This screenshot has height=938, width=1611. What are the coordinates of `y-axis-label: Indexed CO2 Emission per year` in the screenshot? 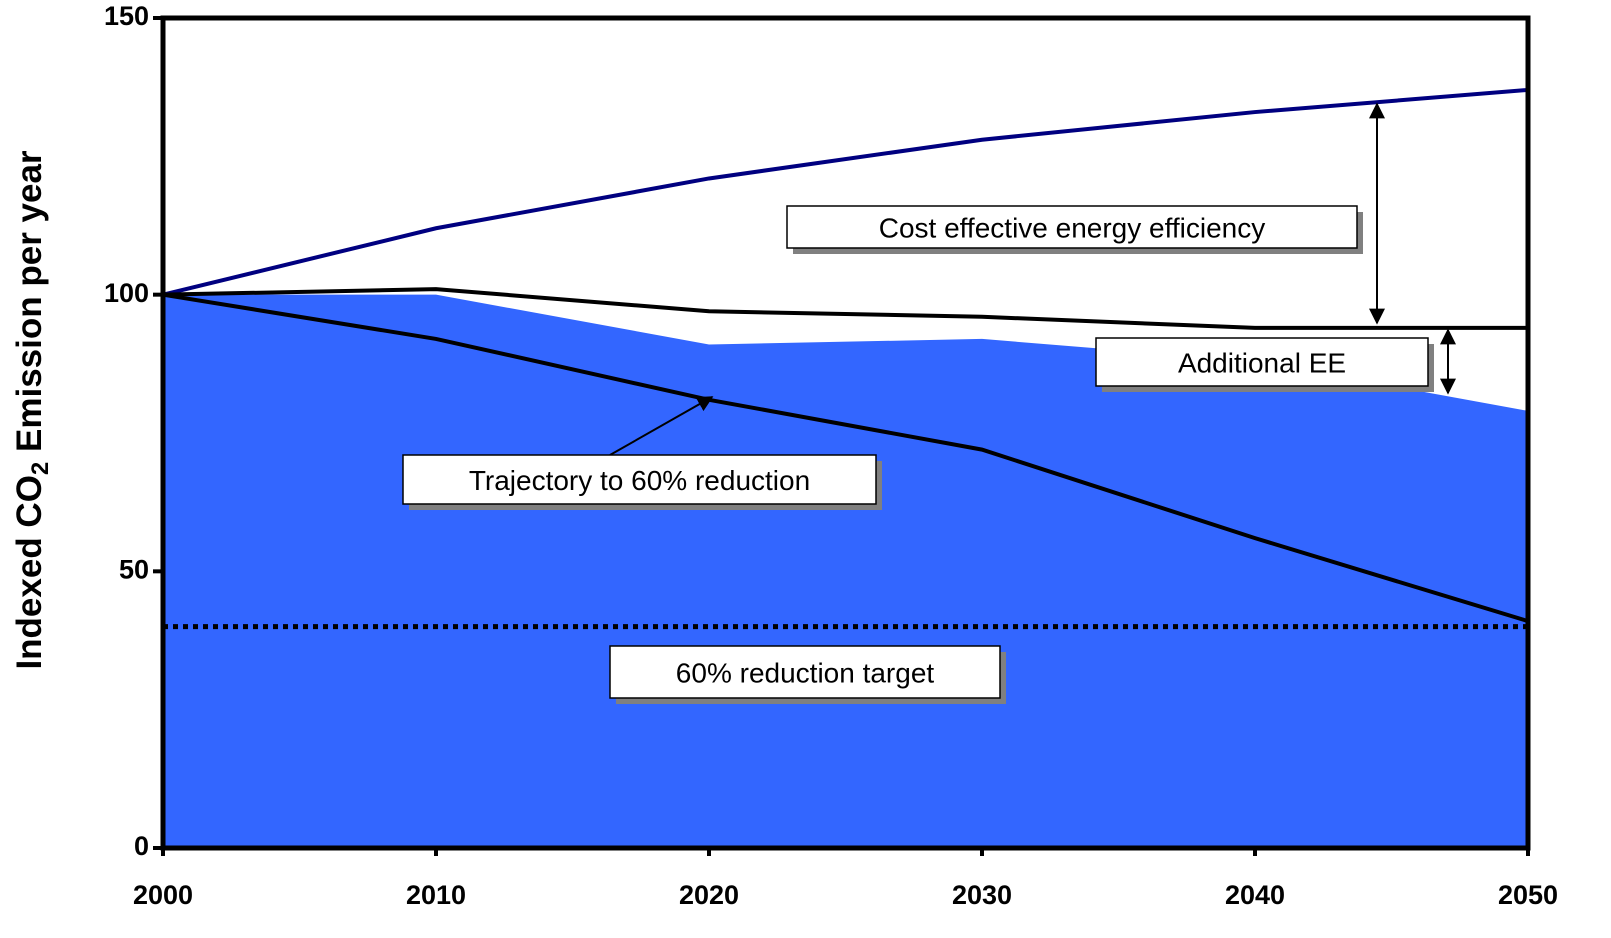 It's located at (32, 409).